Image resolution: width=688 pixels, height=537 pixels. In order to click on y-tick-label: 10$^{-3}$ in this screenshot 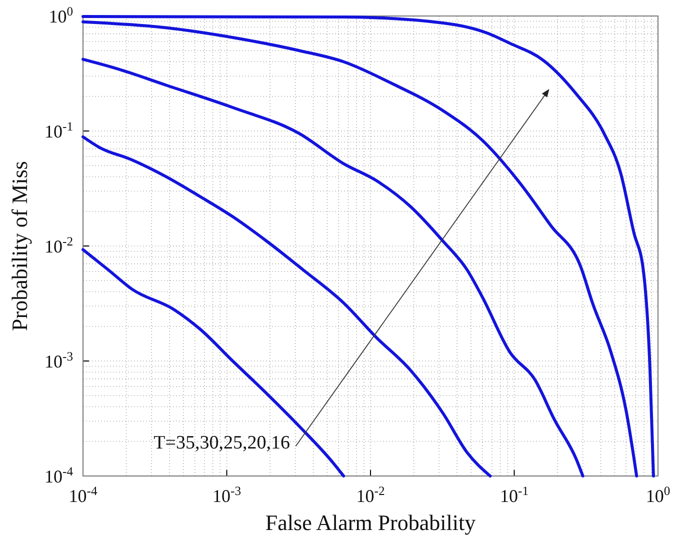, I will do `click(58, 360)`.